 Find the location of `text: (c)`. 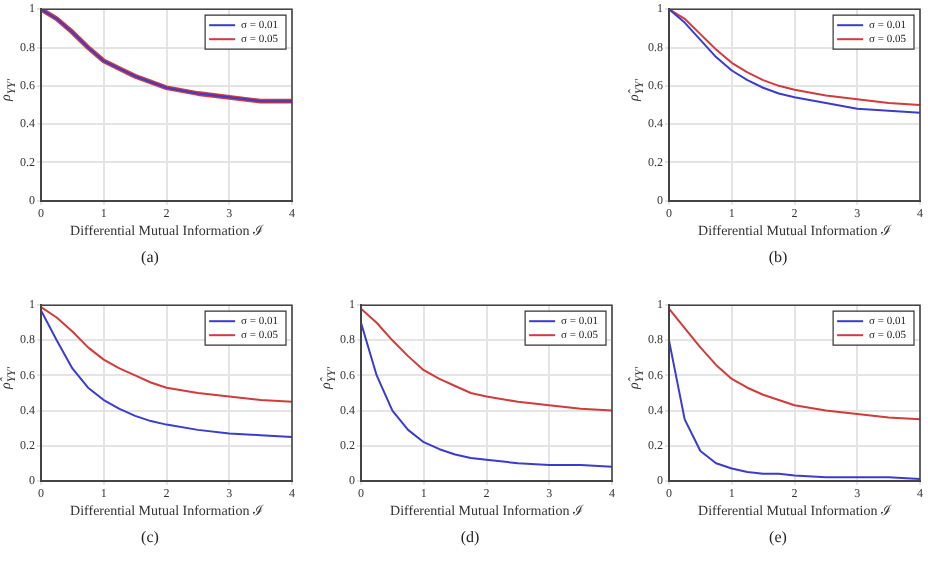

text: (c) is located at coordinates (150, 537).